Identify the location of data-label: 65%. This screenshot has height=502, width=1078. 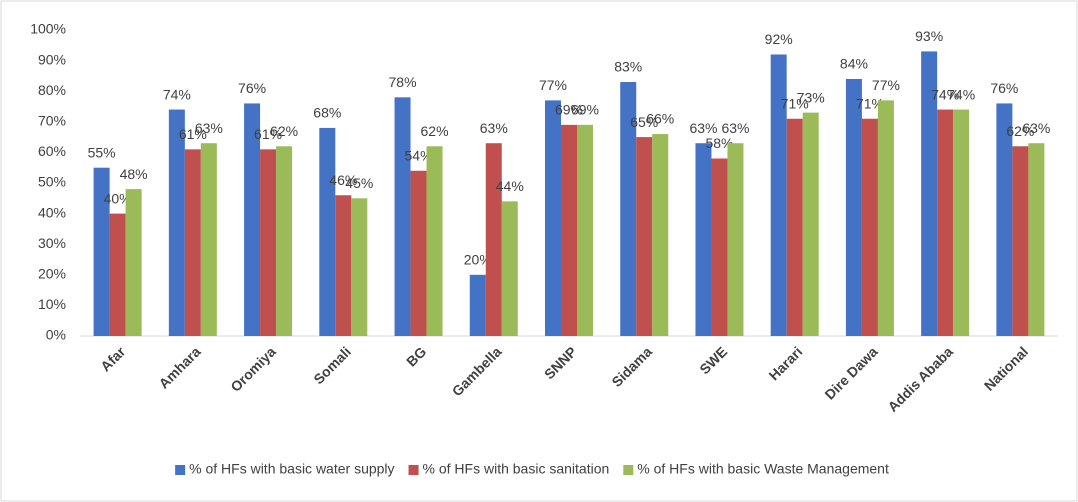
(644, 122).